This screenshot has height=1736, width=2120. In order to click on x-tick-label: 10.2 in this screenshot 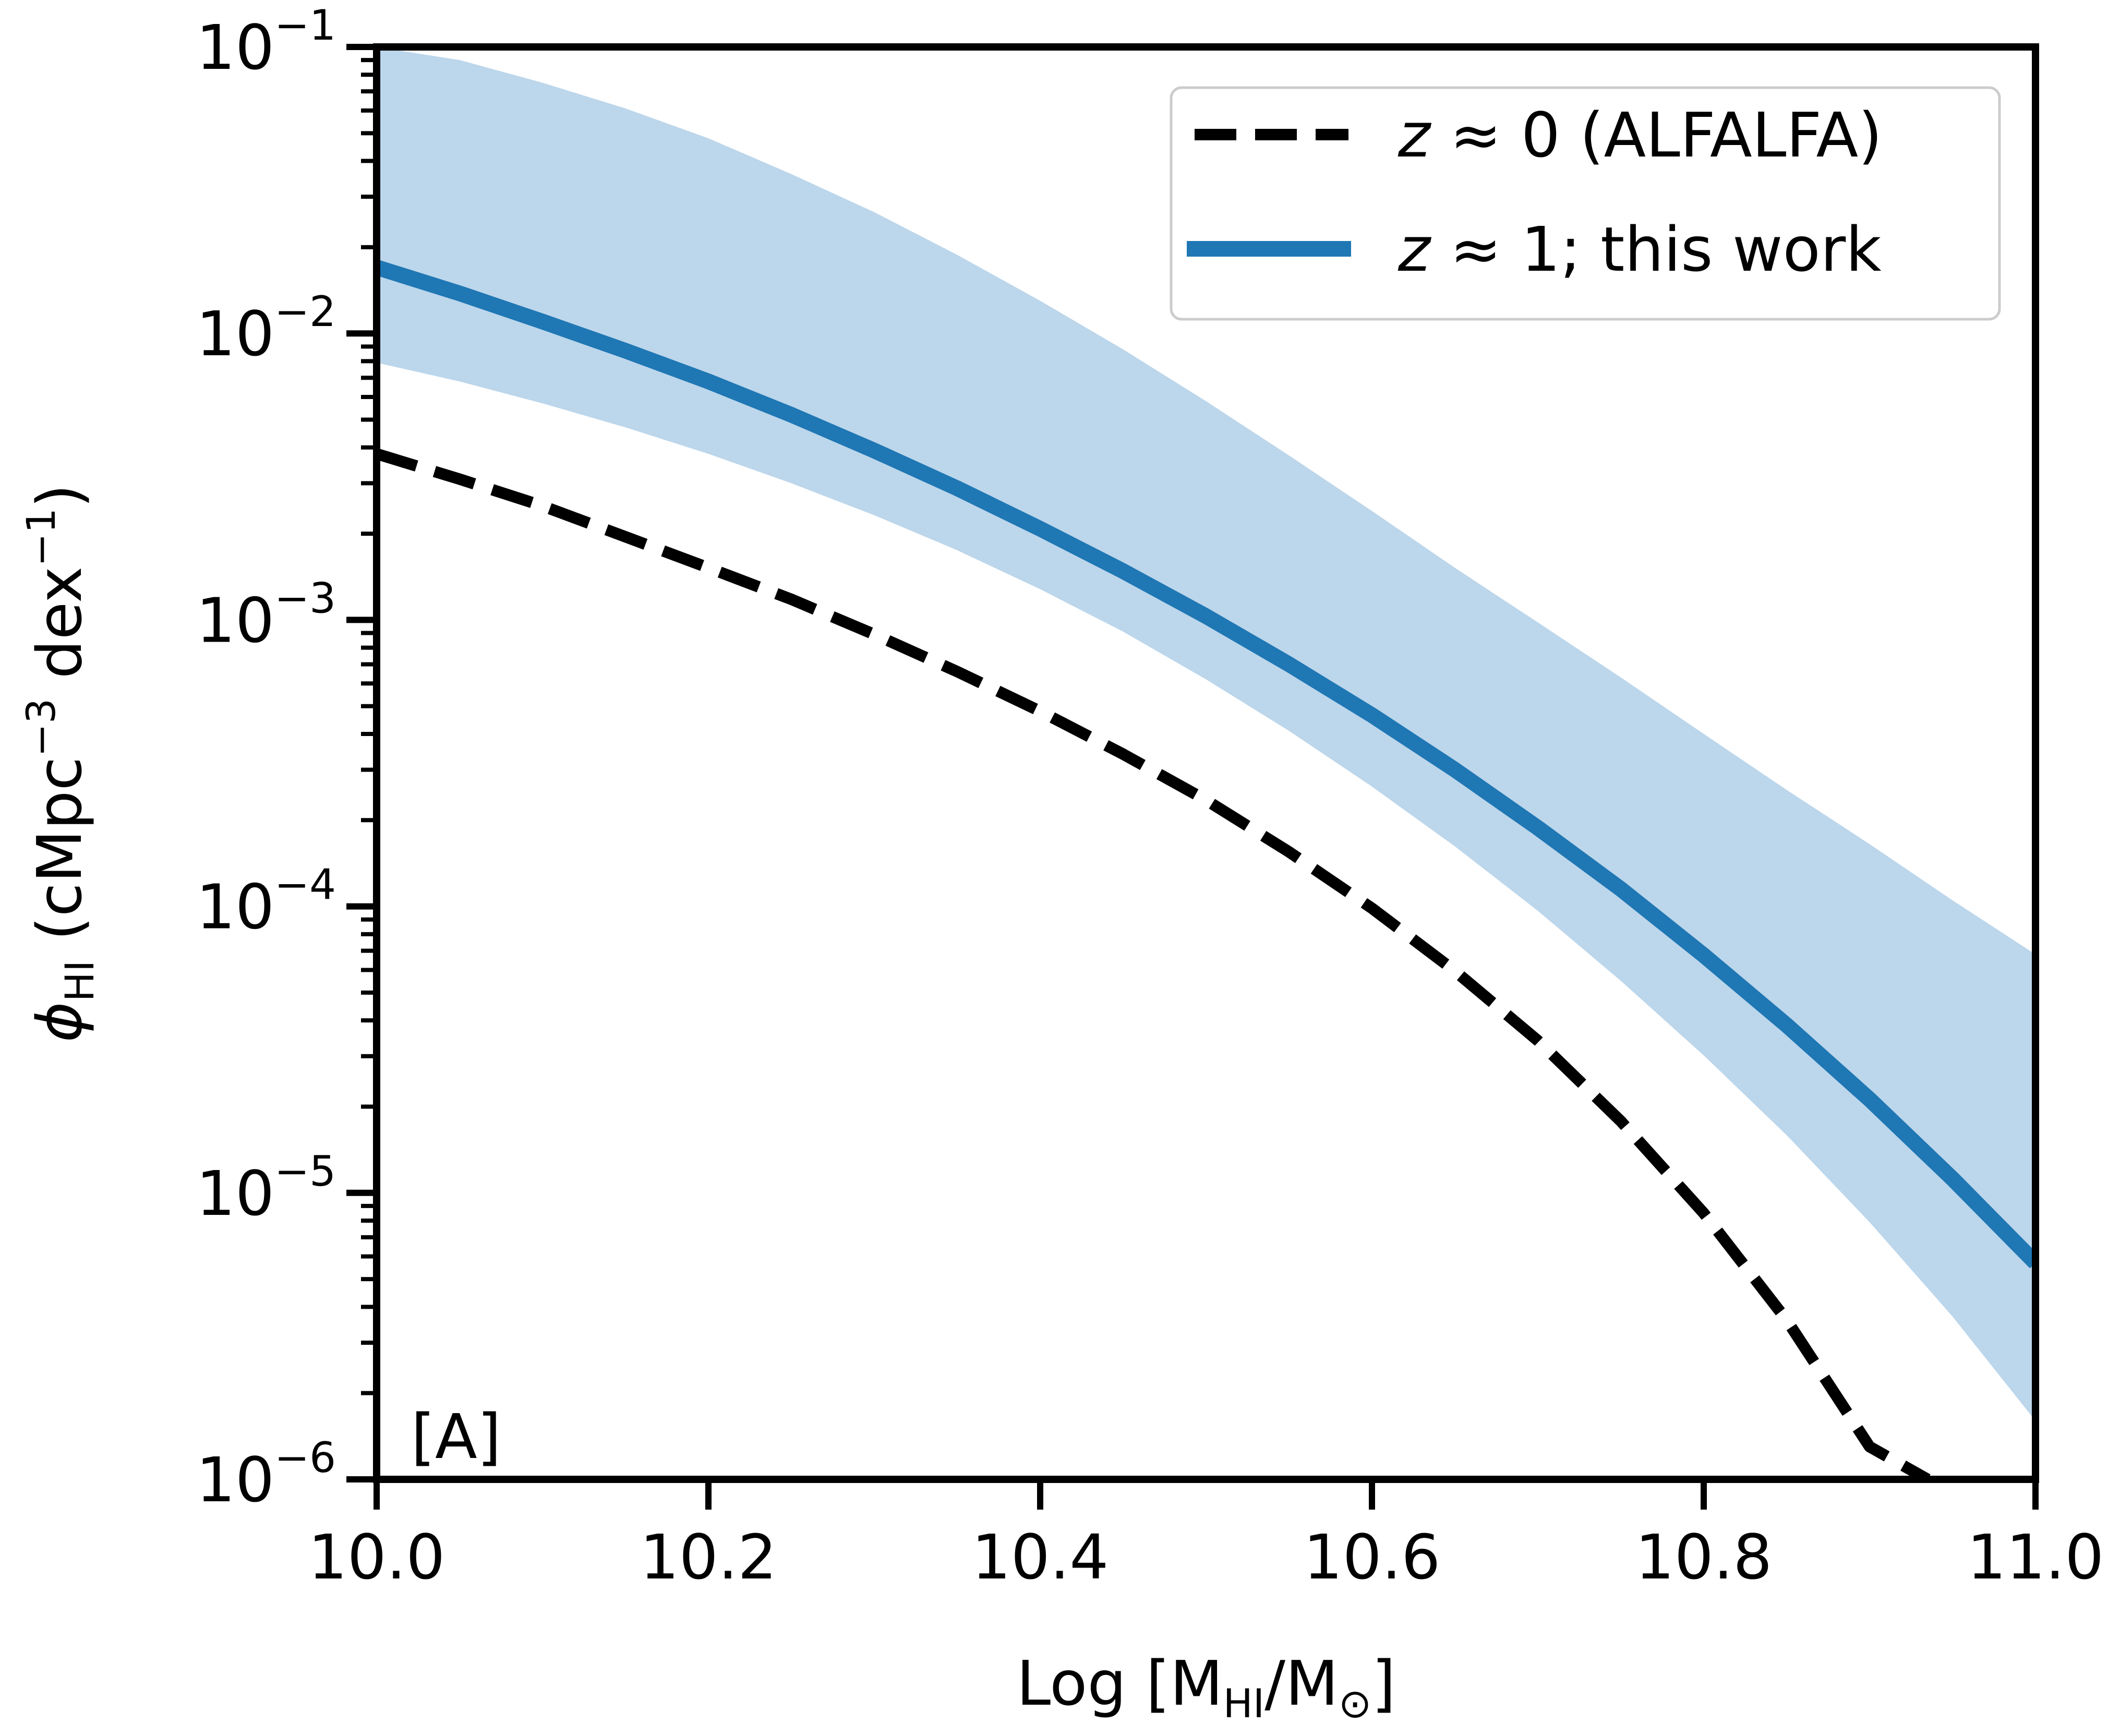, I will do `click(708, 1557)`.